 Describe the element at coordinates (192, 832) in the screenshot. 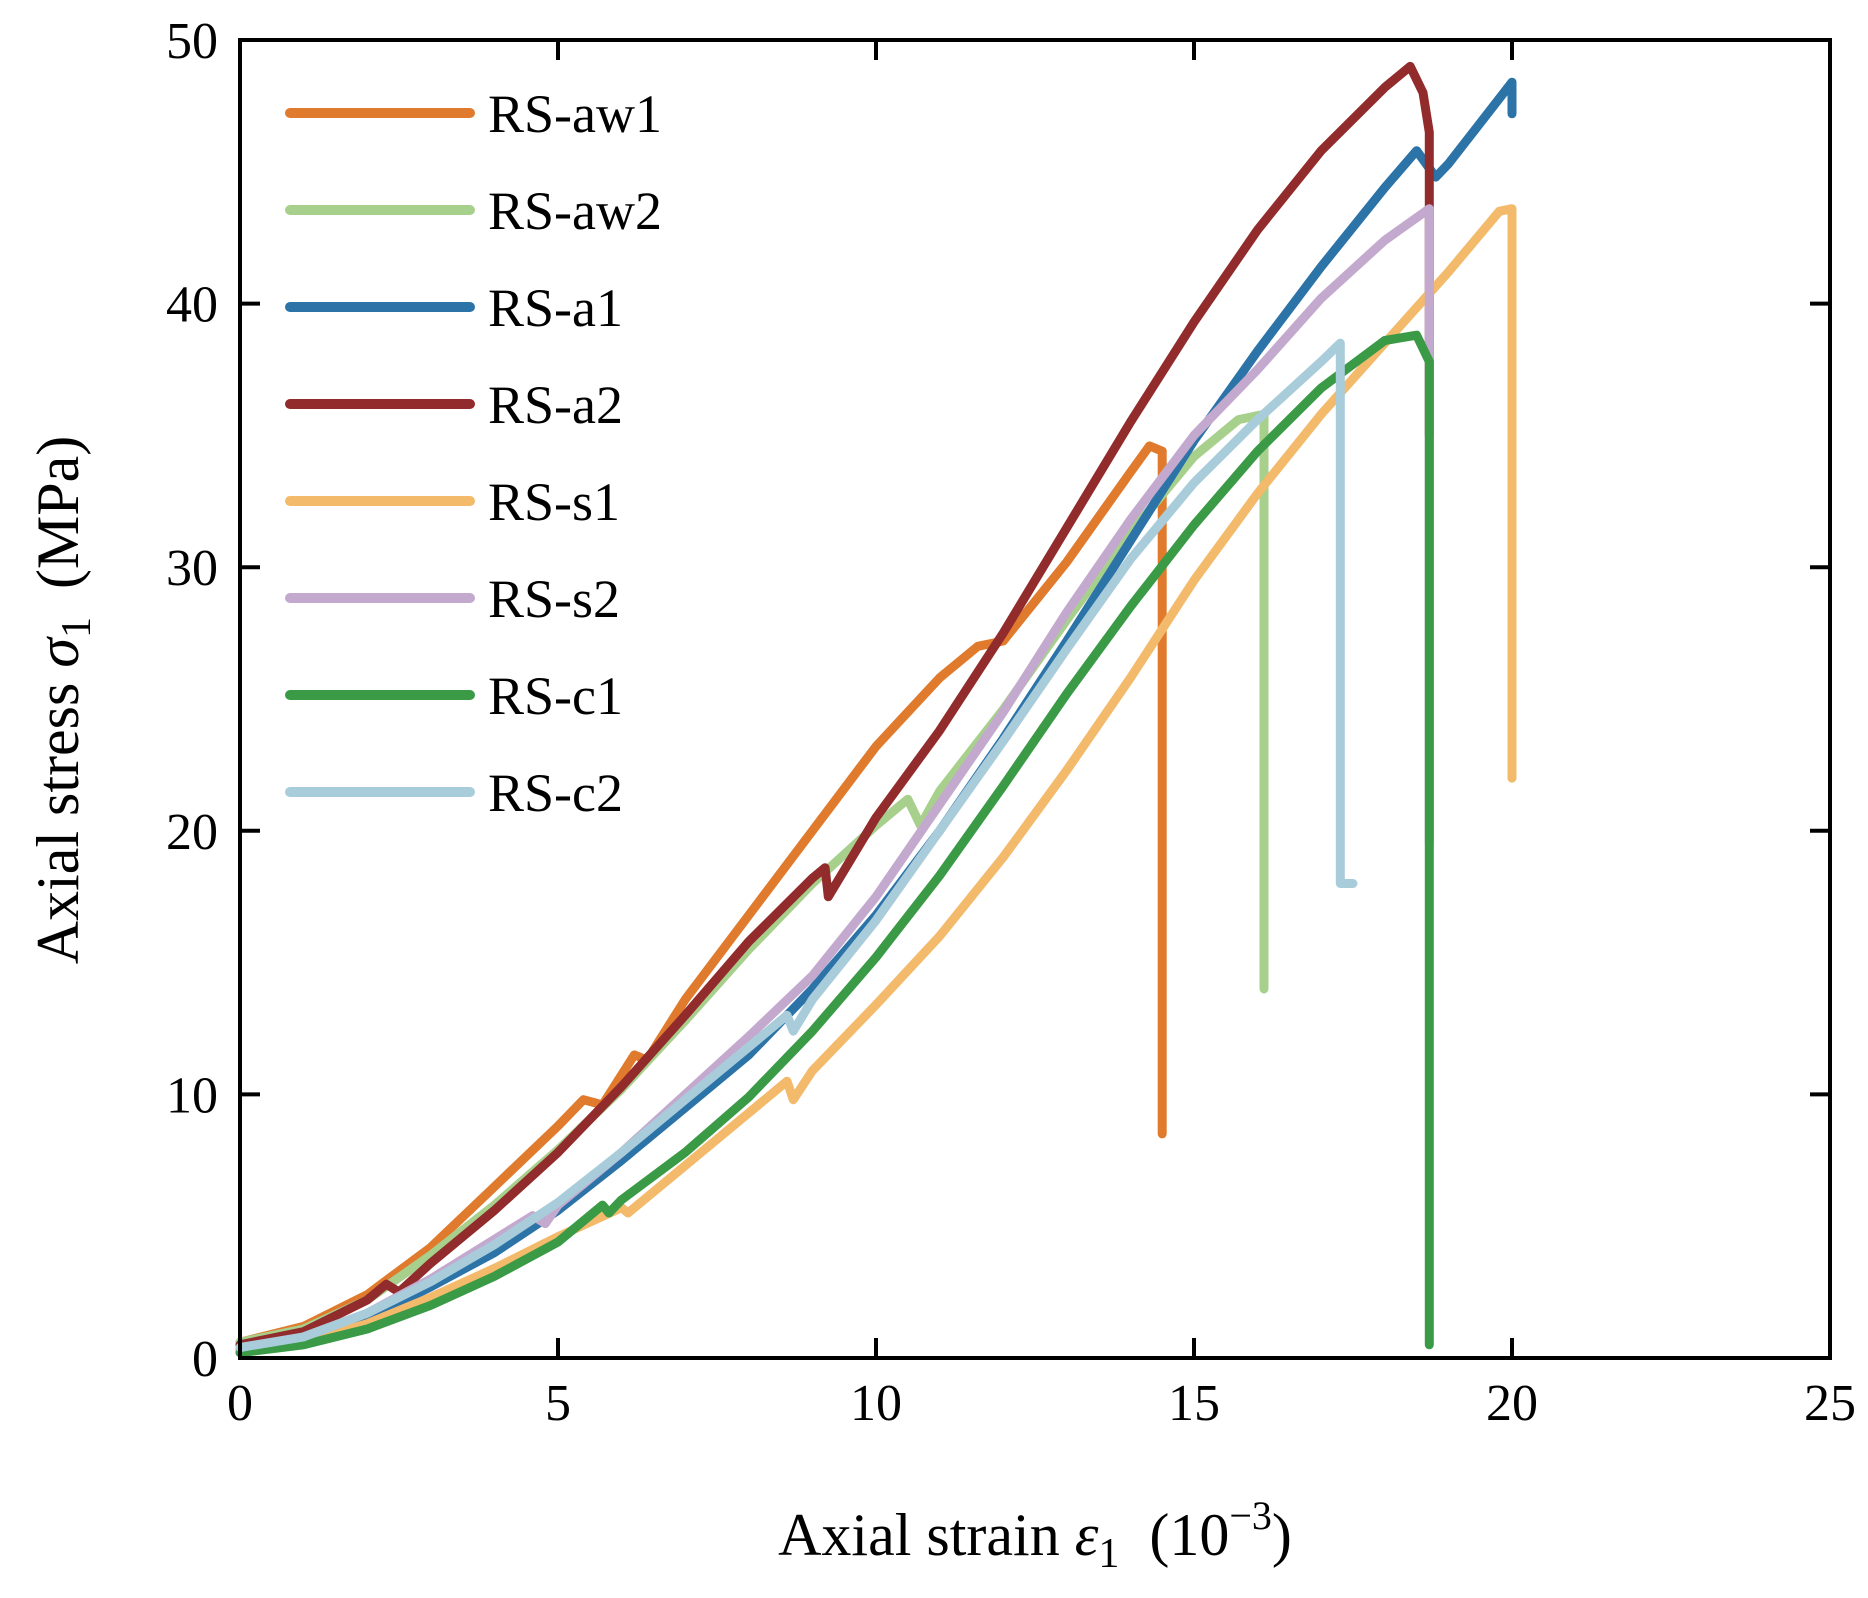

I see `y-tick-label-20: 20` at that location.